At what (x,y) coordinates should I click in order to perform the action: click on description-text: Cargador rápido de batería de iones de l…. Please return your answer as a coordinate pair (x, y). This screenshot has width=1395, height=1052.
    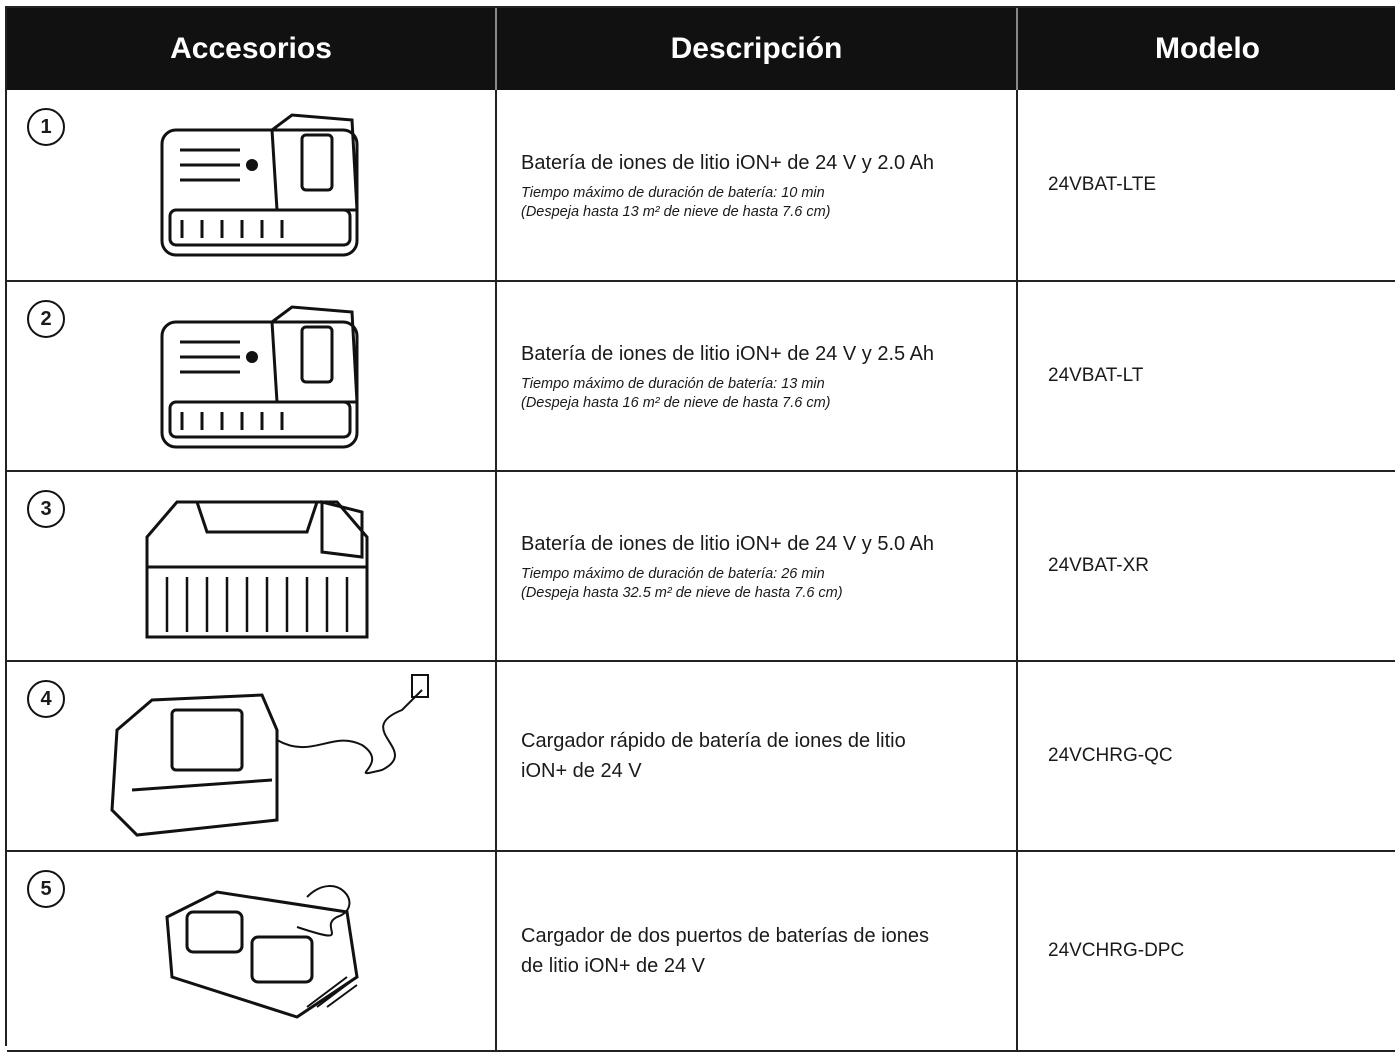
    Looking at the image, I should click on (713, 741).